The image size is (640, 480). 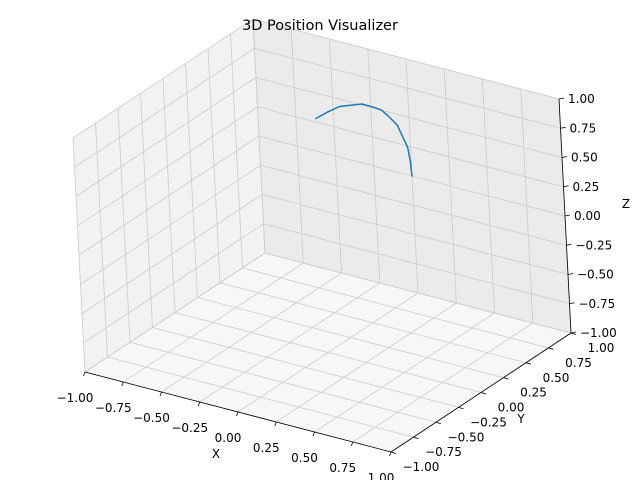 I want to click on z-tick-label: −0.75, so click(x=597, y=304).